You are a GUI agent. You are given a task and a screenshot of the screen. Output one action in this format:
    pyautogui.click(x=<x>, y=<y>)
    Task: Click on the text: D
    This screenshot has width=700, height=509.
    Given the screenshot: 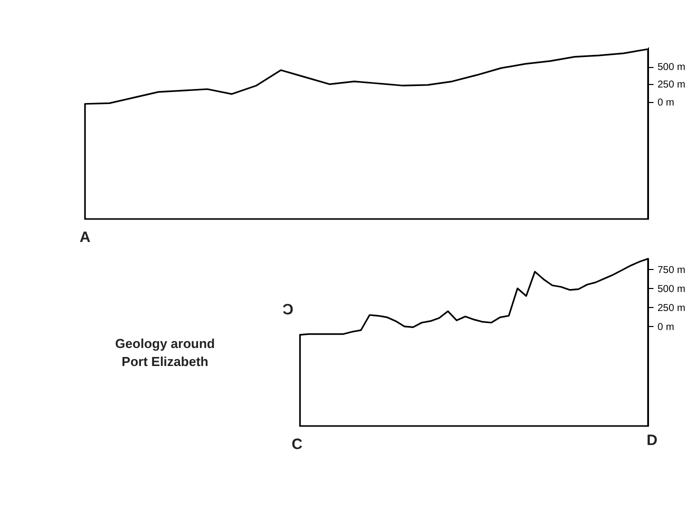 What is the action you would take?
    pyautogui.click(x=652, y=440)
    